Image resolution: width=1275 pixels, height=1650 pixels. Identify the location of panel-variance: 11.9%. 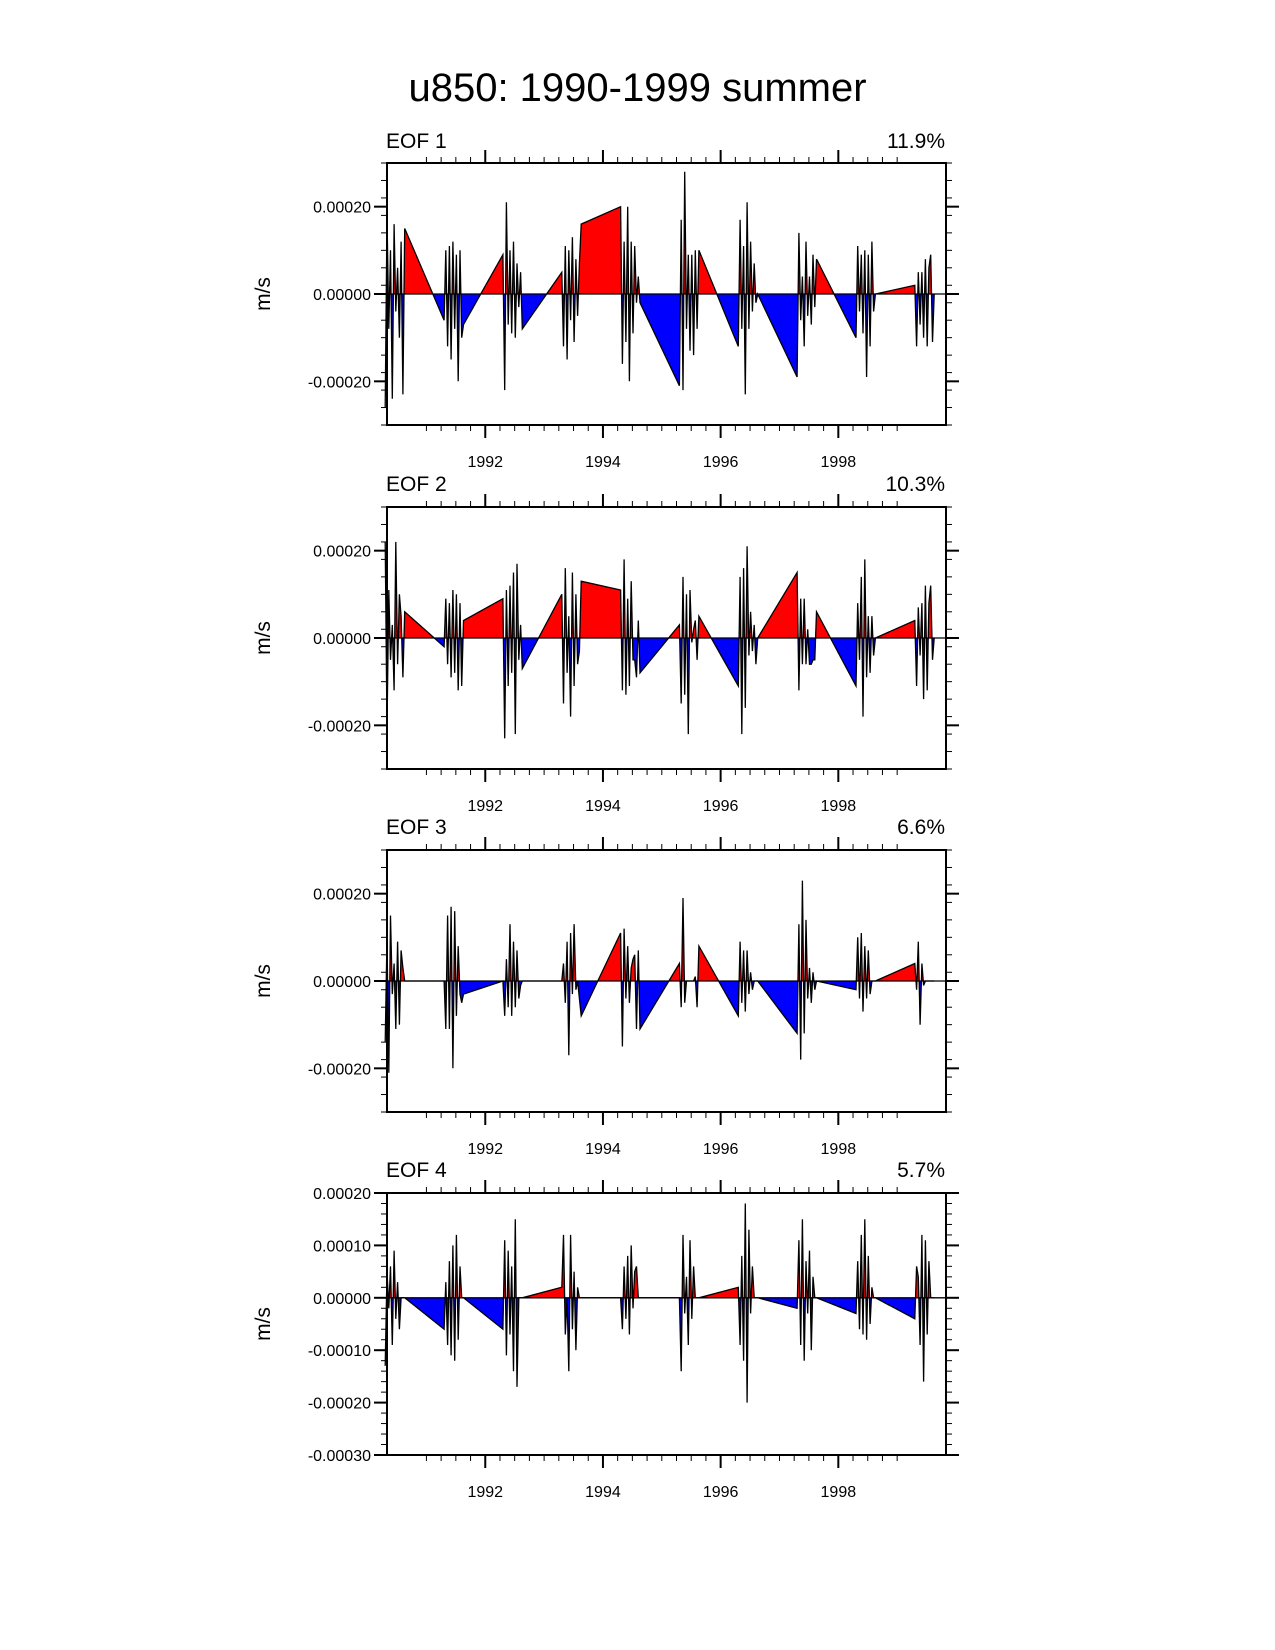
(916, 141).